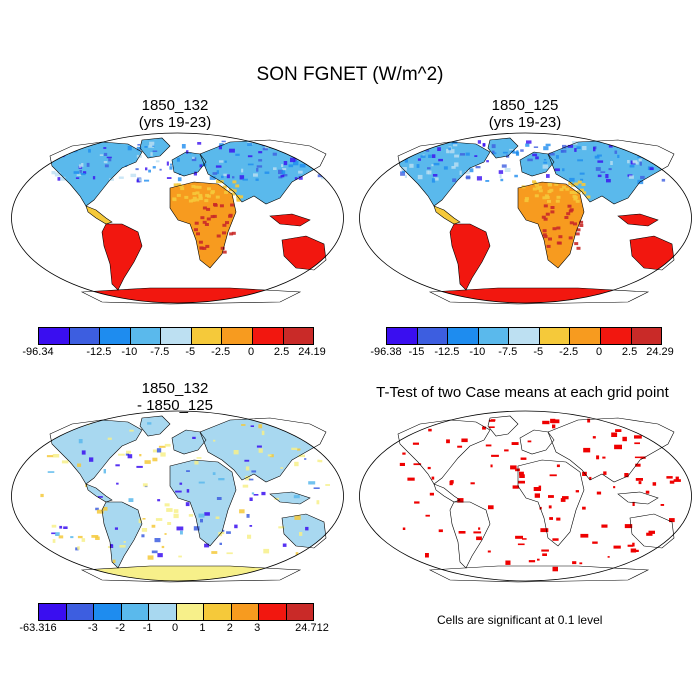 This screenshot has height=700, width=700. Describe the element at coordinates (99, 215) in the screenshot. I see `coastline-centralamerica` at that location.